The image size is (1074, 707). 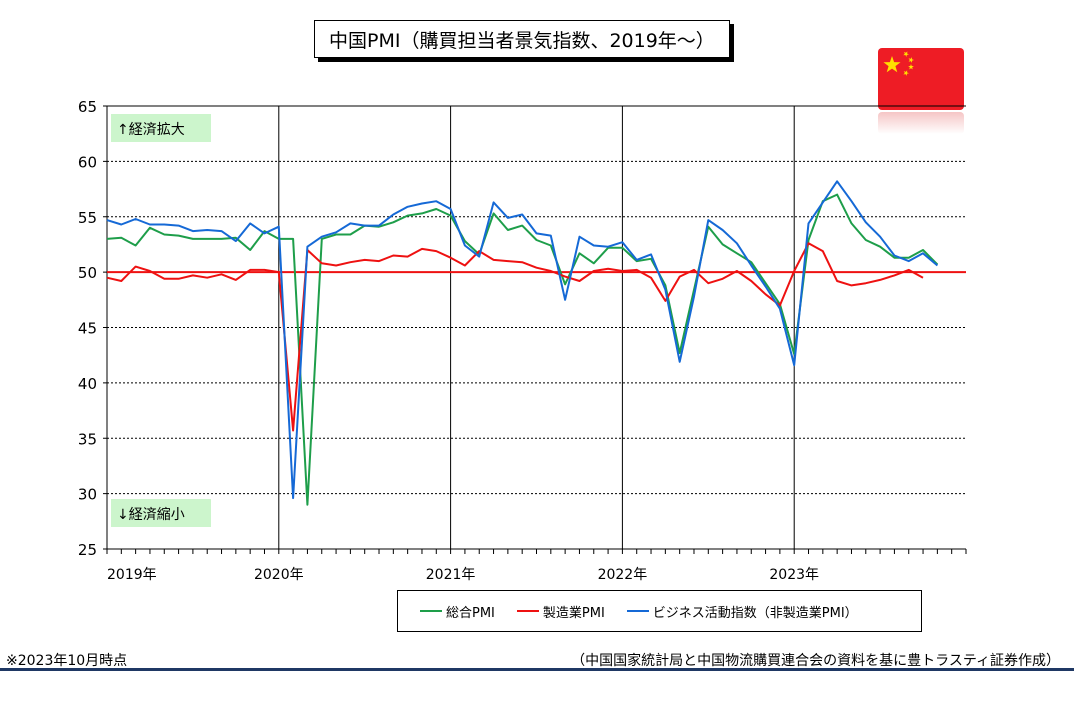 I want to click on x-year-label: 2020年, so click(x=279, y=575).